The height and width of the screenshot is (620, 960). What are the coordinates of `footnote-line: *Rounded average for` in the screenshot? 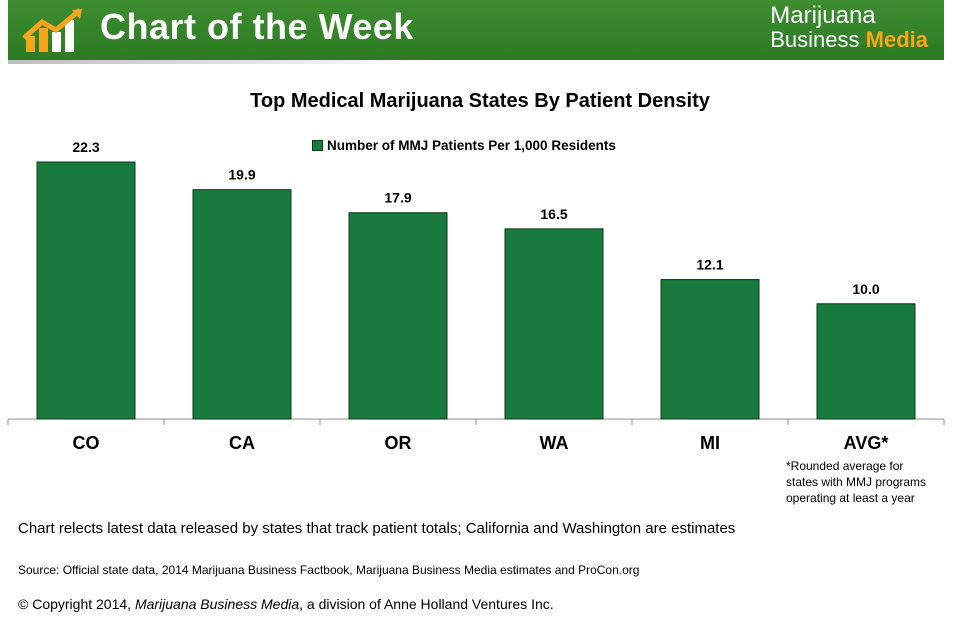 It's located at (845, 466).